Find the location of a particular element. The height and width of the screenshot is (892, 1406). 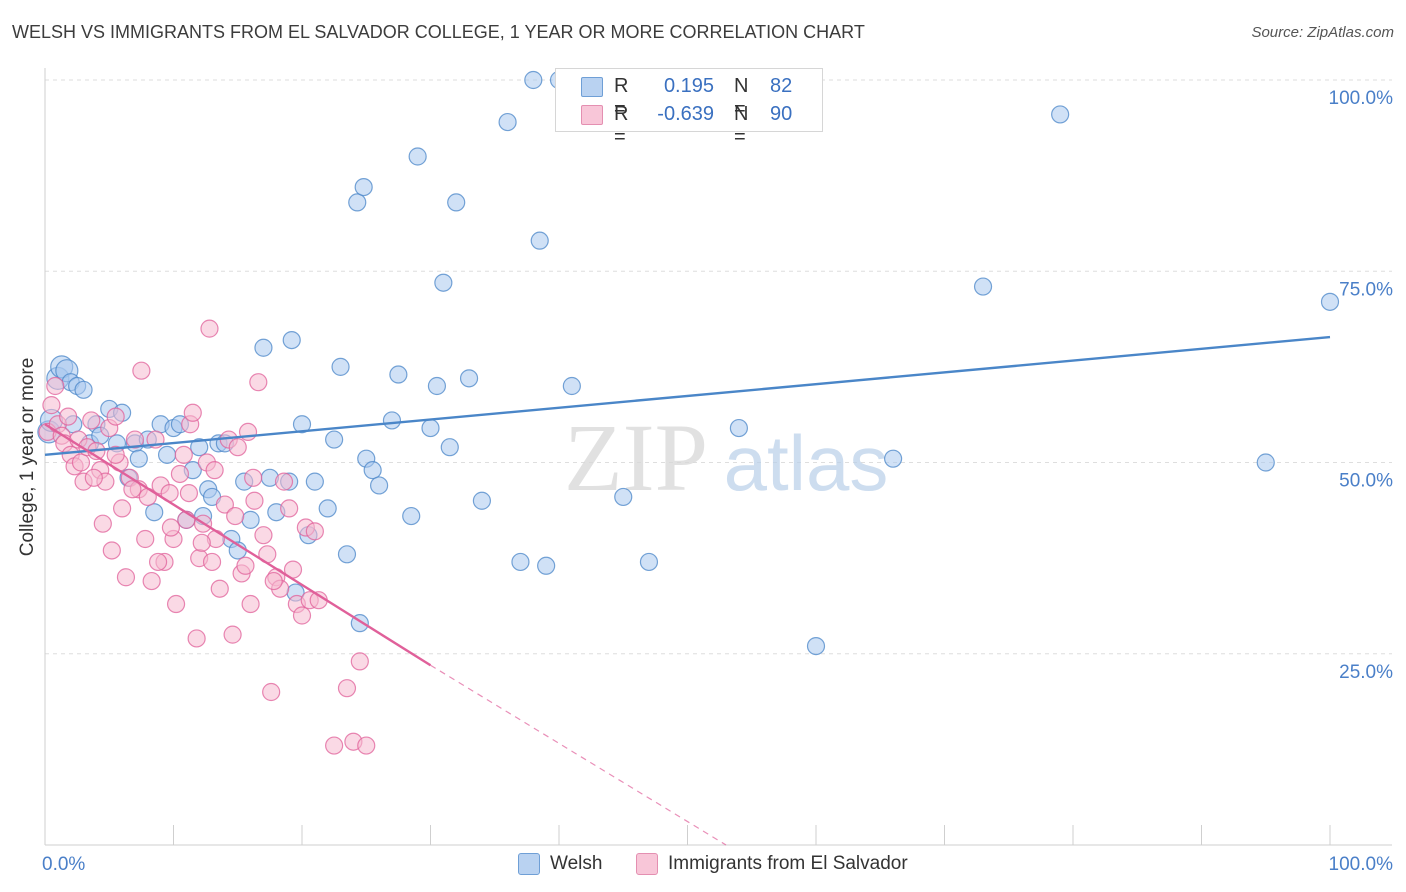

legend-r-label: R = is located at coordinates (621, 97).